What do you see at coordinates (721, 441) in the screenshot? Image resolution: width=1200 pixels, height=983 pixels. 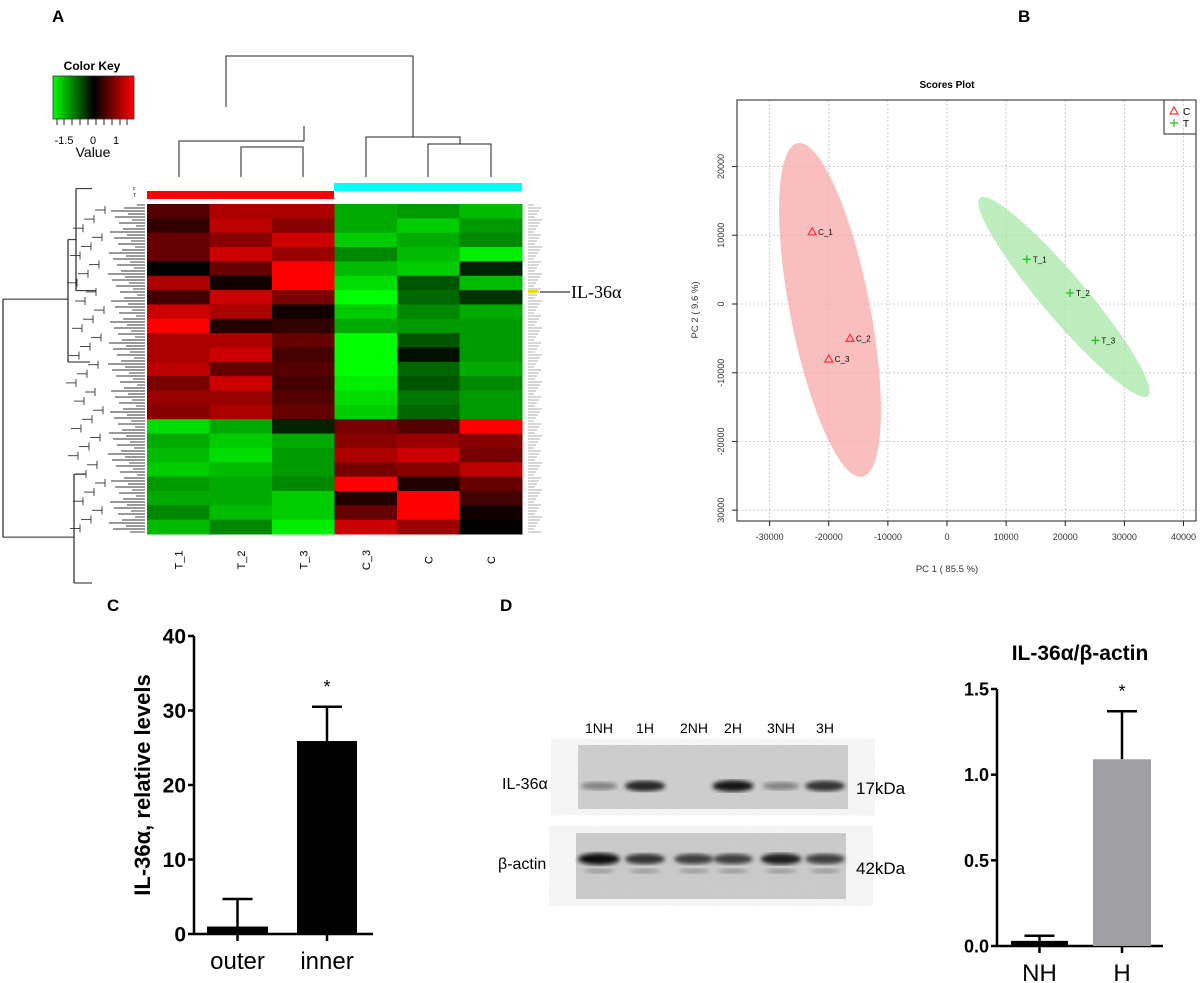 I see `y-tick-label: -20000` at bounding box center [721, 441].